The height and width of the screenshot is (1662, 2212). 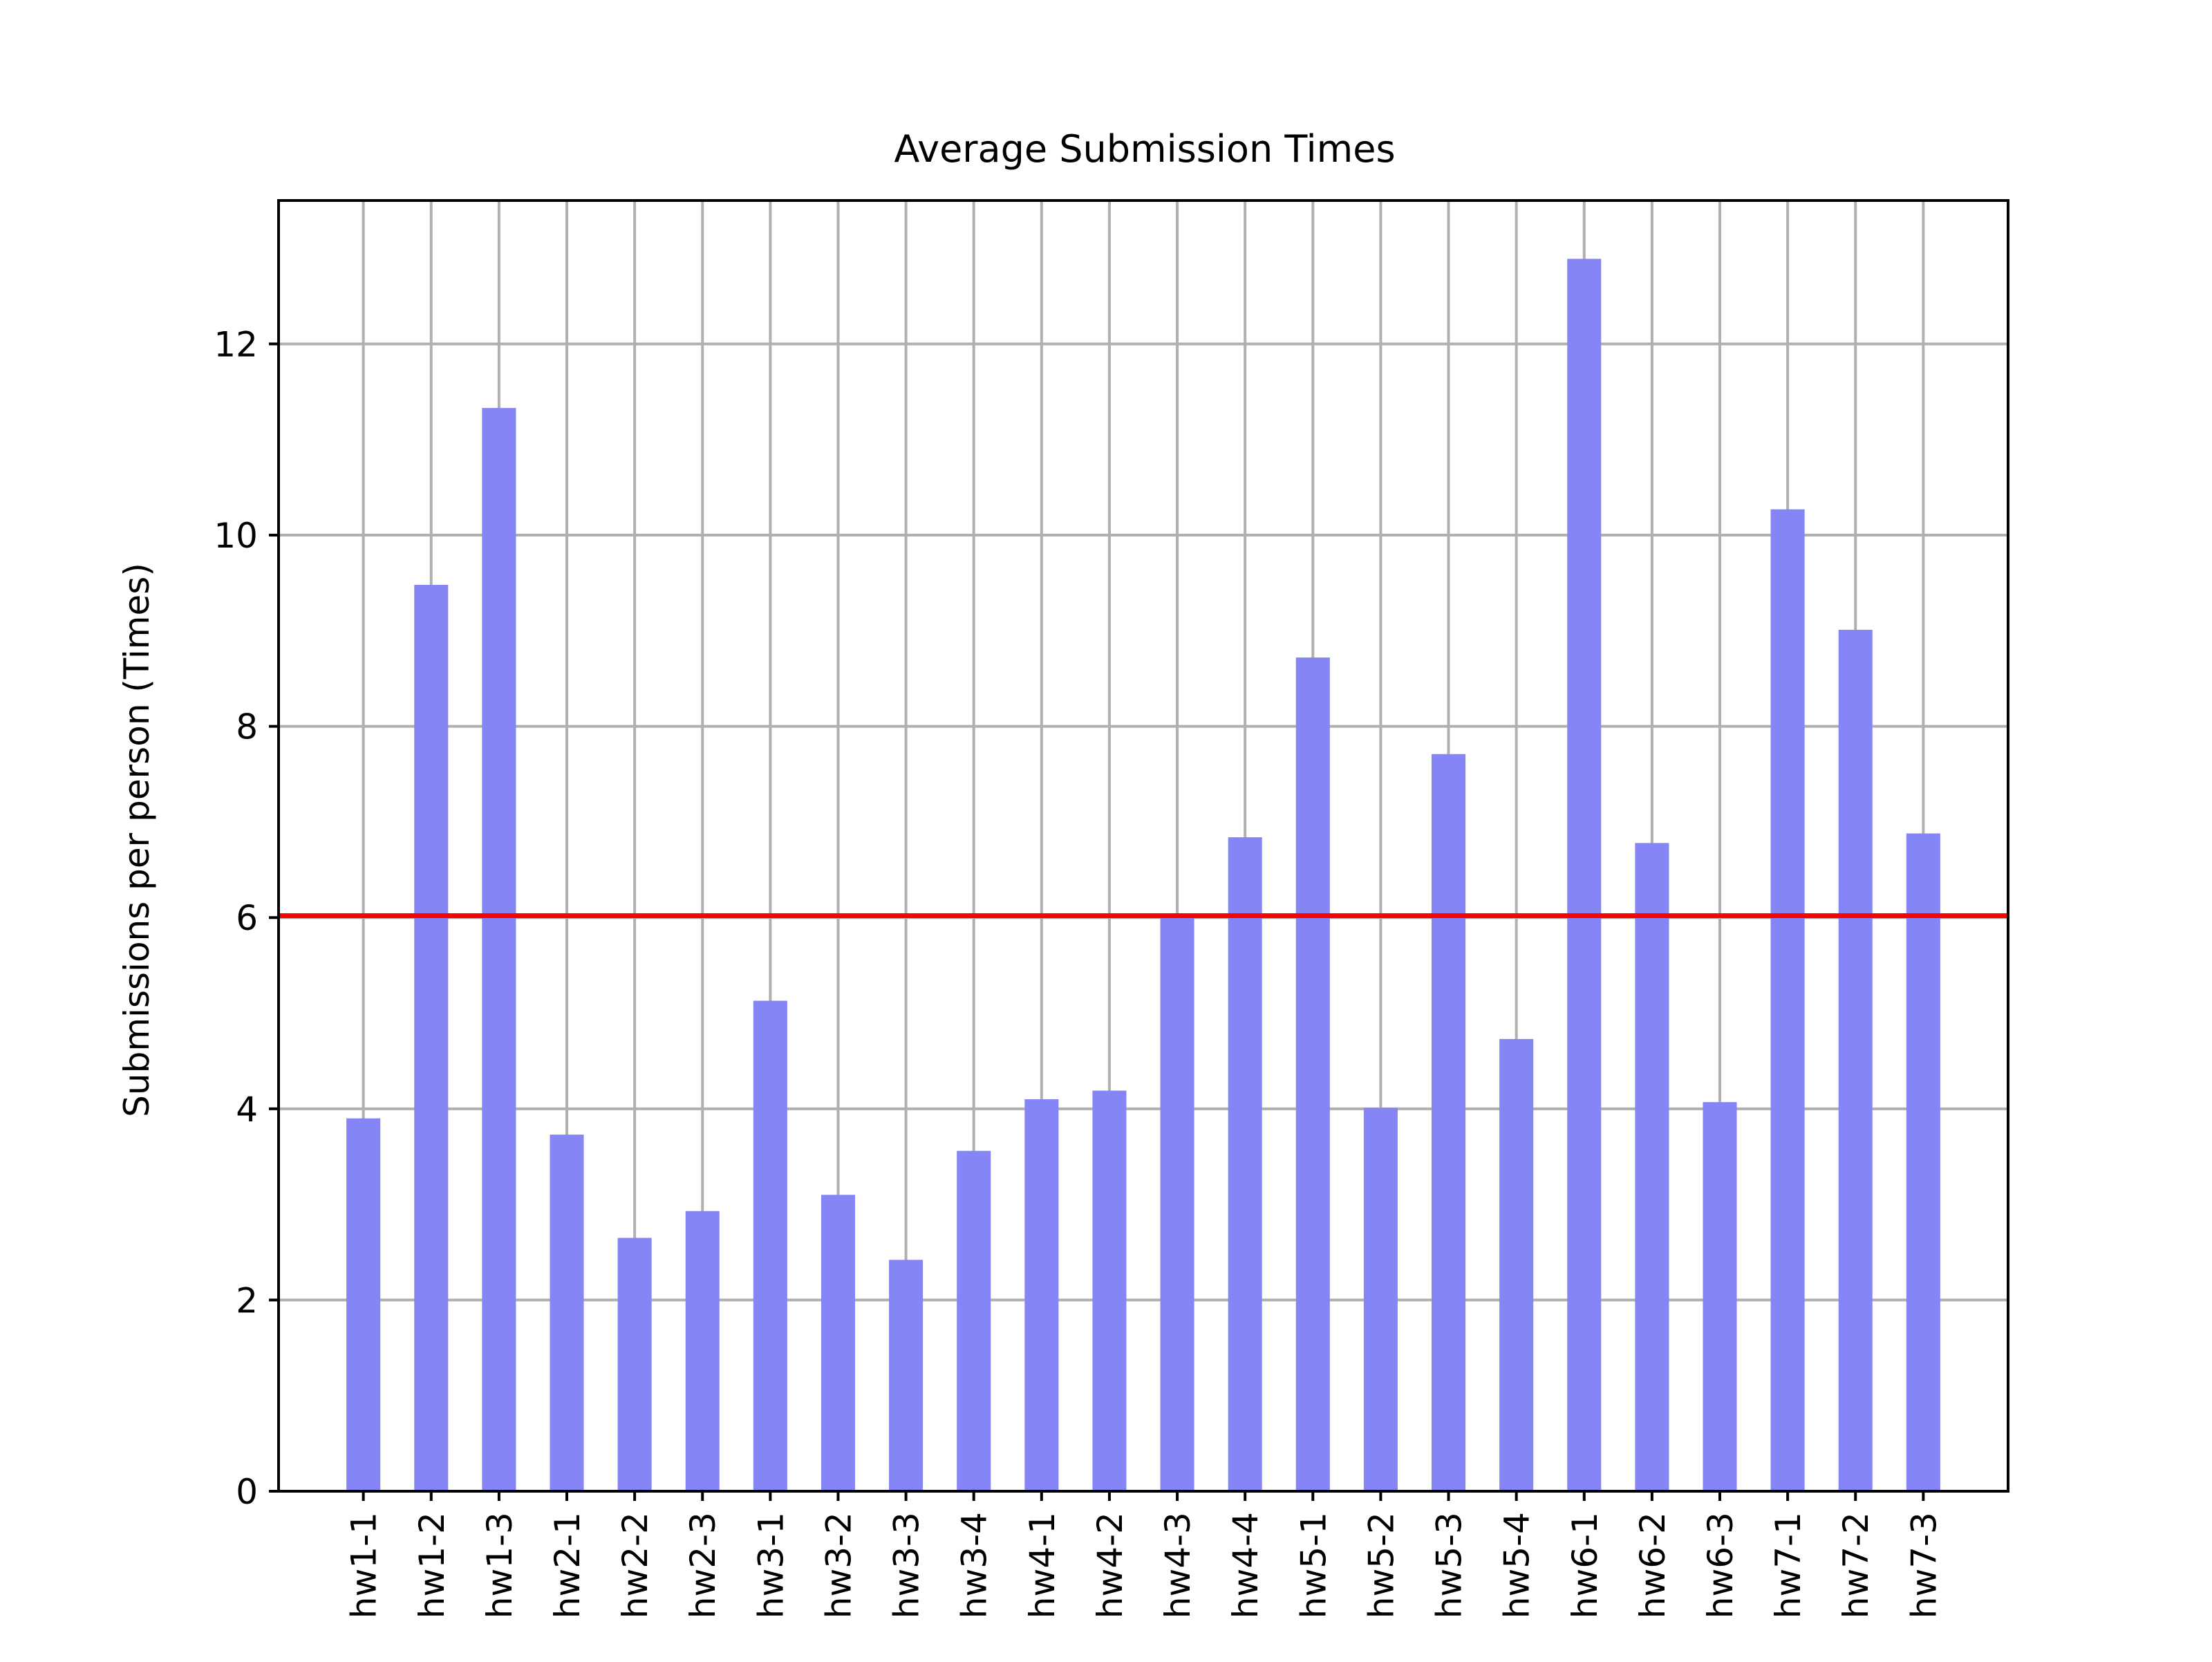 What do you see at coordinates (500, 1565) in the screenshot?
I see `x-tick-label: hw1-3` at bounding box center [500, 1565].